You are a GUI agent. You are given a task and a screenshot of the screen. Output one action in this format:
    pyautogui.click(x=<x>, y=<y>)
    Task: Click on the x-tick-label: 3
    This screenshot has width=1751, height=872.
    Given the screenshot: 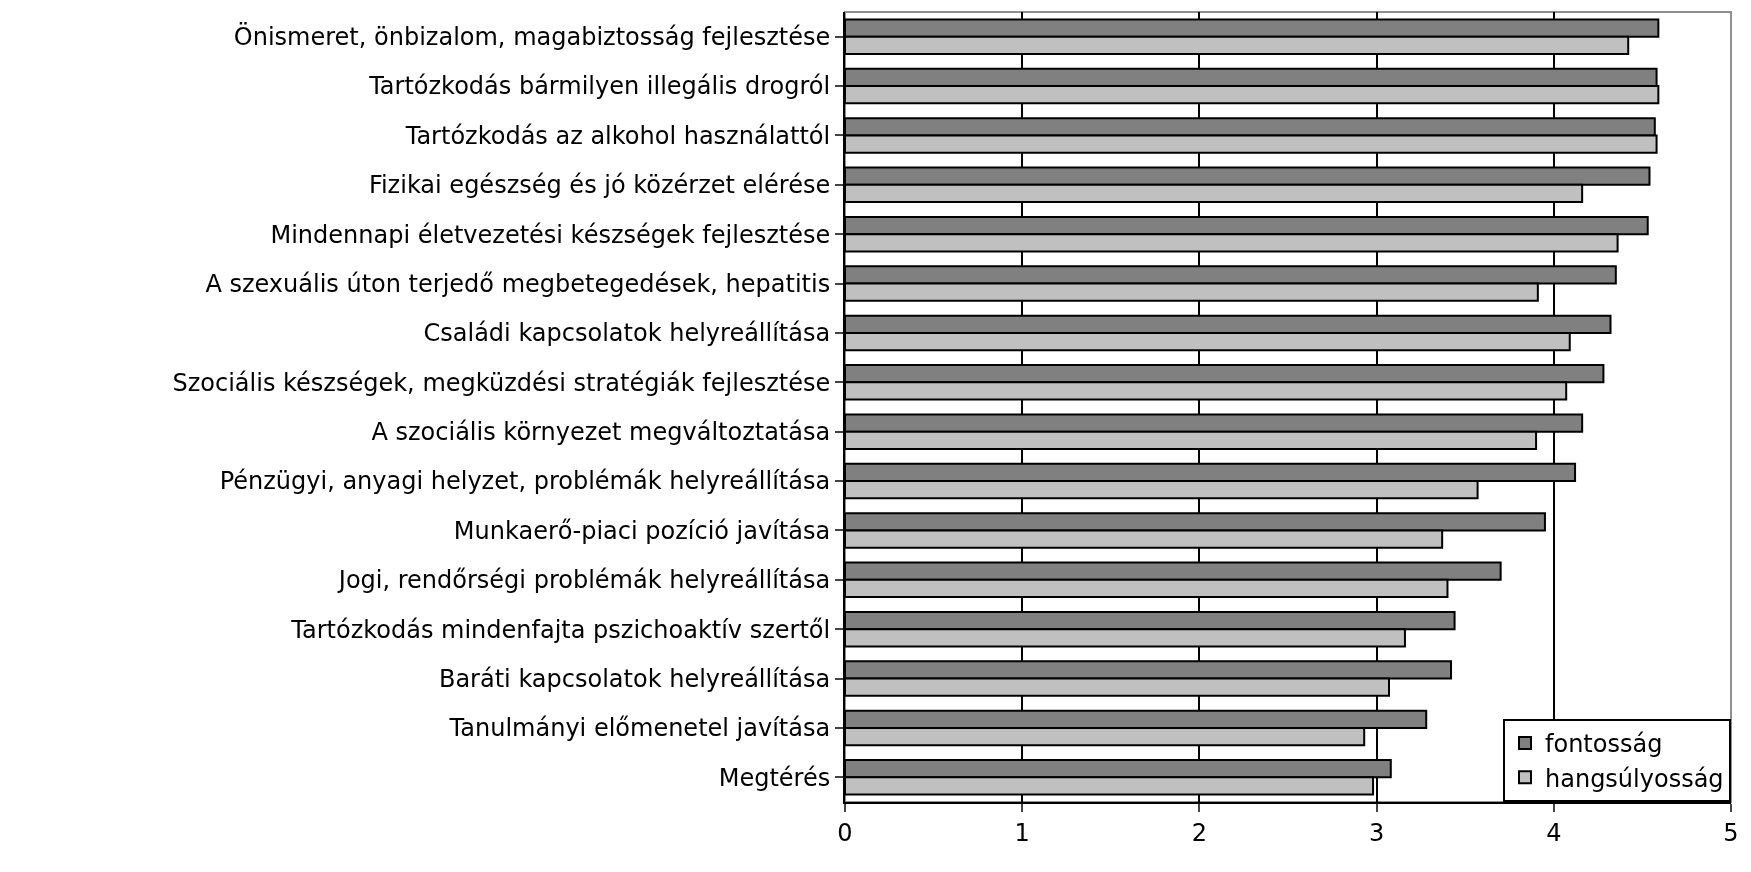 What is the action you would take?
    pyautogui.click(x=1376, y=832)
    